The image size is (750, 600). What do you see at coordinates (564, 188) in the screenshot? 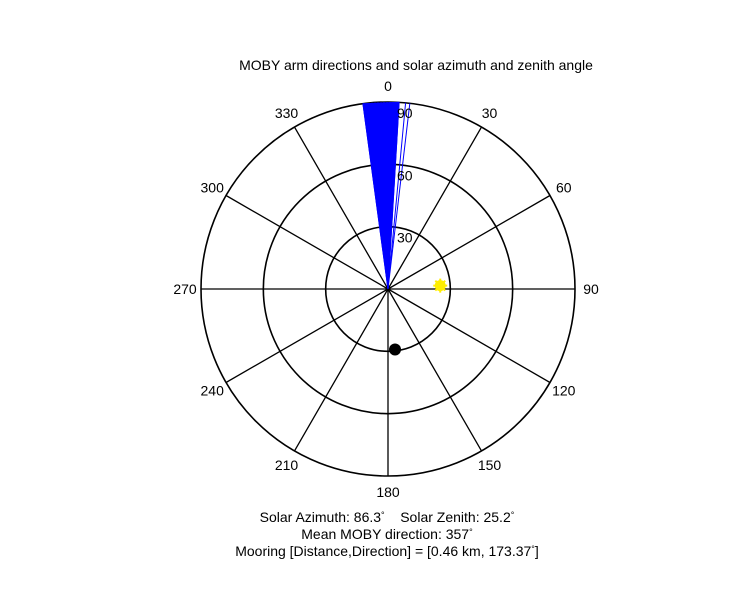
I see `angle-tick-label: 60` at bounding box center [564, 188].